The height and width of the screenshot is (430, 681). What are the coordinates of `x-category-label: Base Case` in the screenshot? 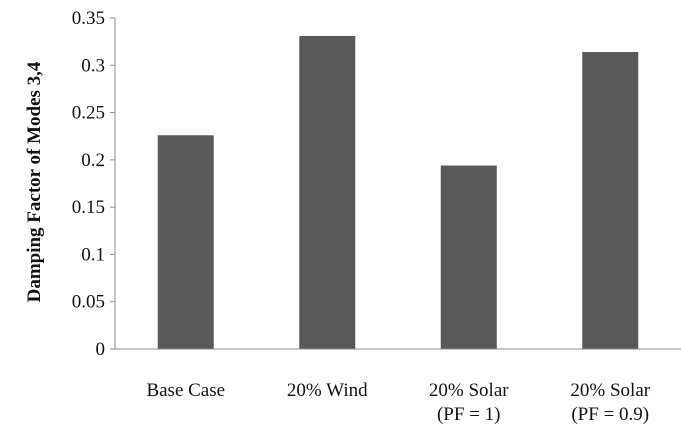 It's located at (185, 390).